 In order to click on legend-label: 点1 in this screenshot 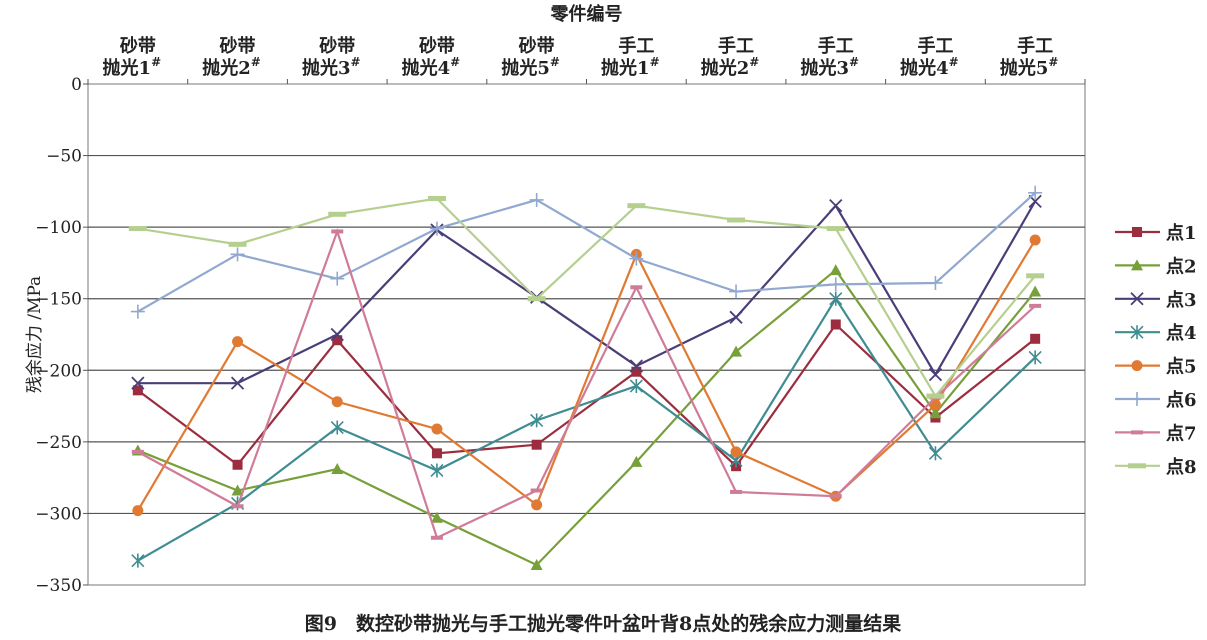, I will do `click(1181, 233)`.